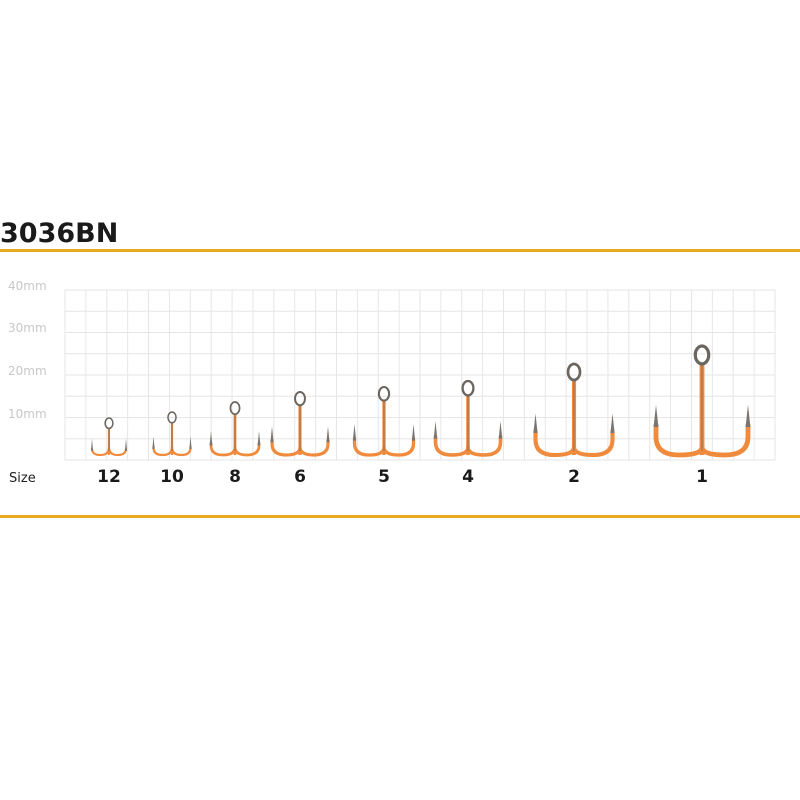 The image size is (800, 800). Describe the element at coordinates (400, 250) in the screenshot. I see `top-rule` at that location.